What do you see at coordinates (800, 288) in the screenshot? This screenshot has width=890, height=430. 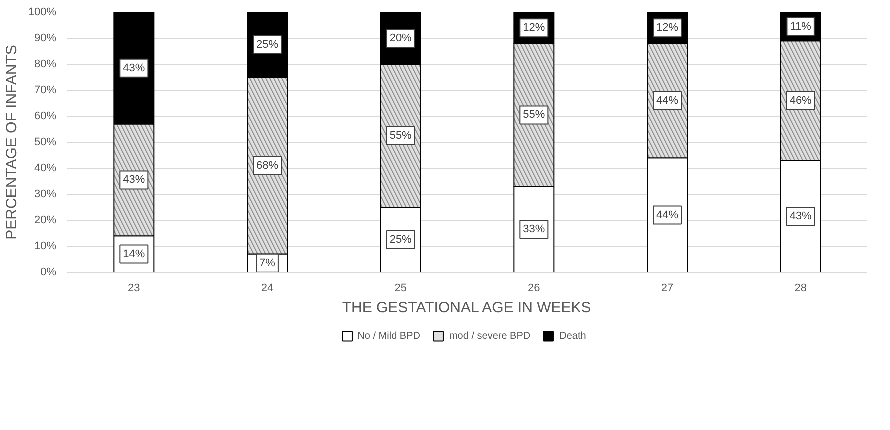 I see `x-tick-label: 28` at bounding box center [800, 288].